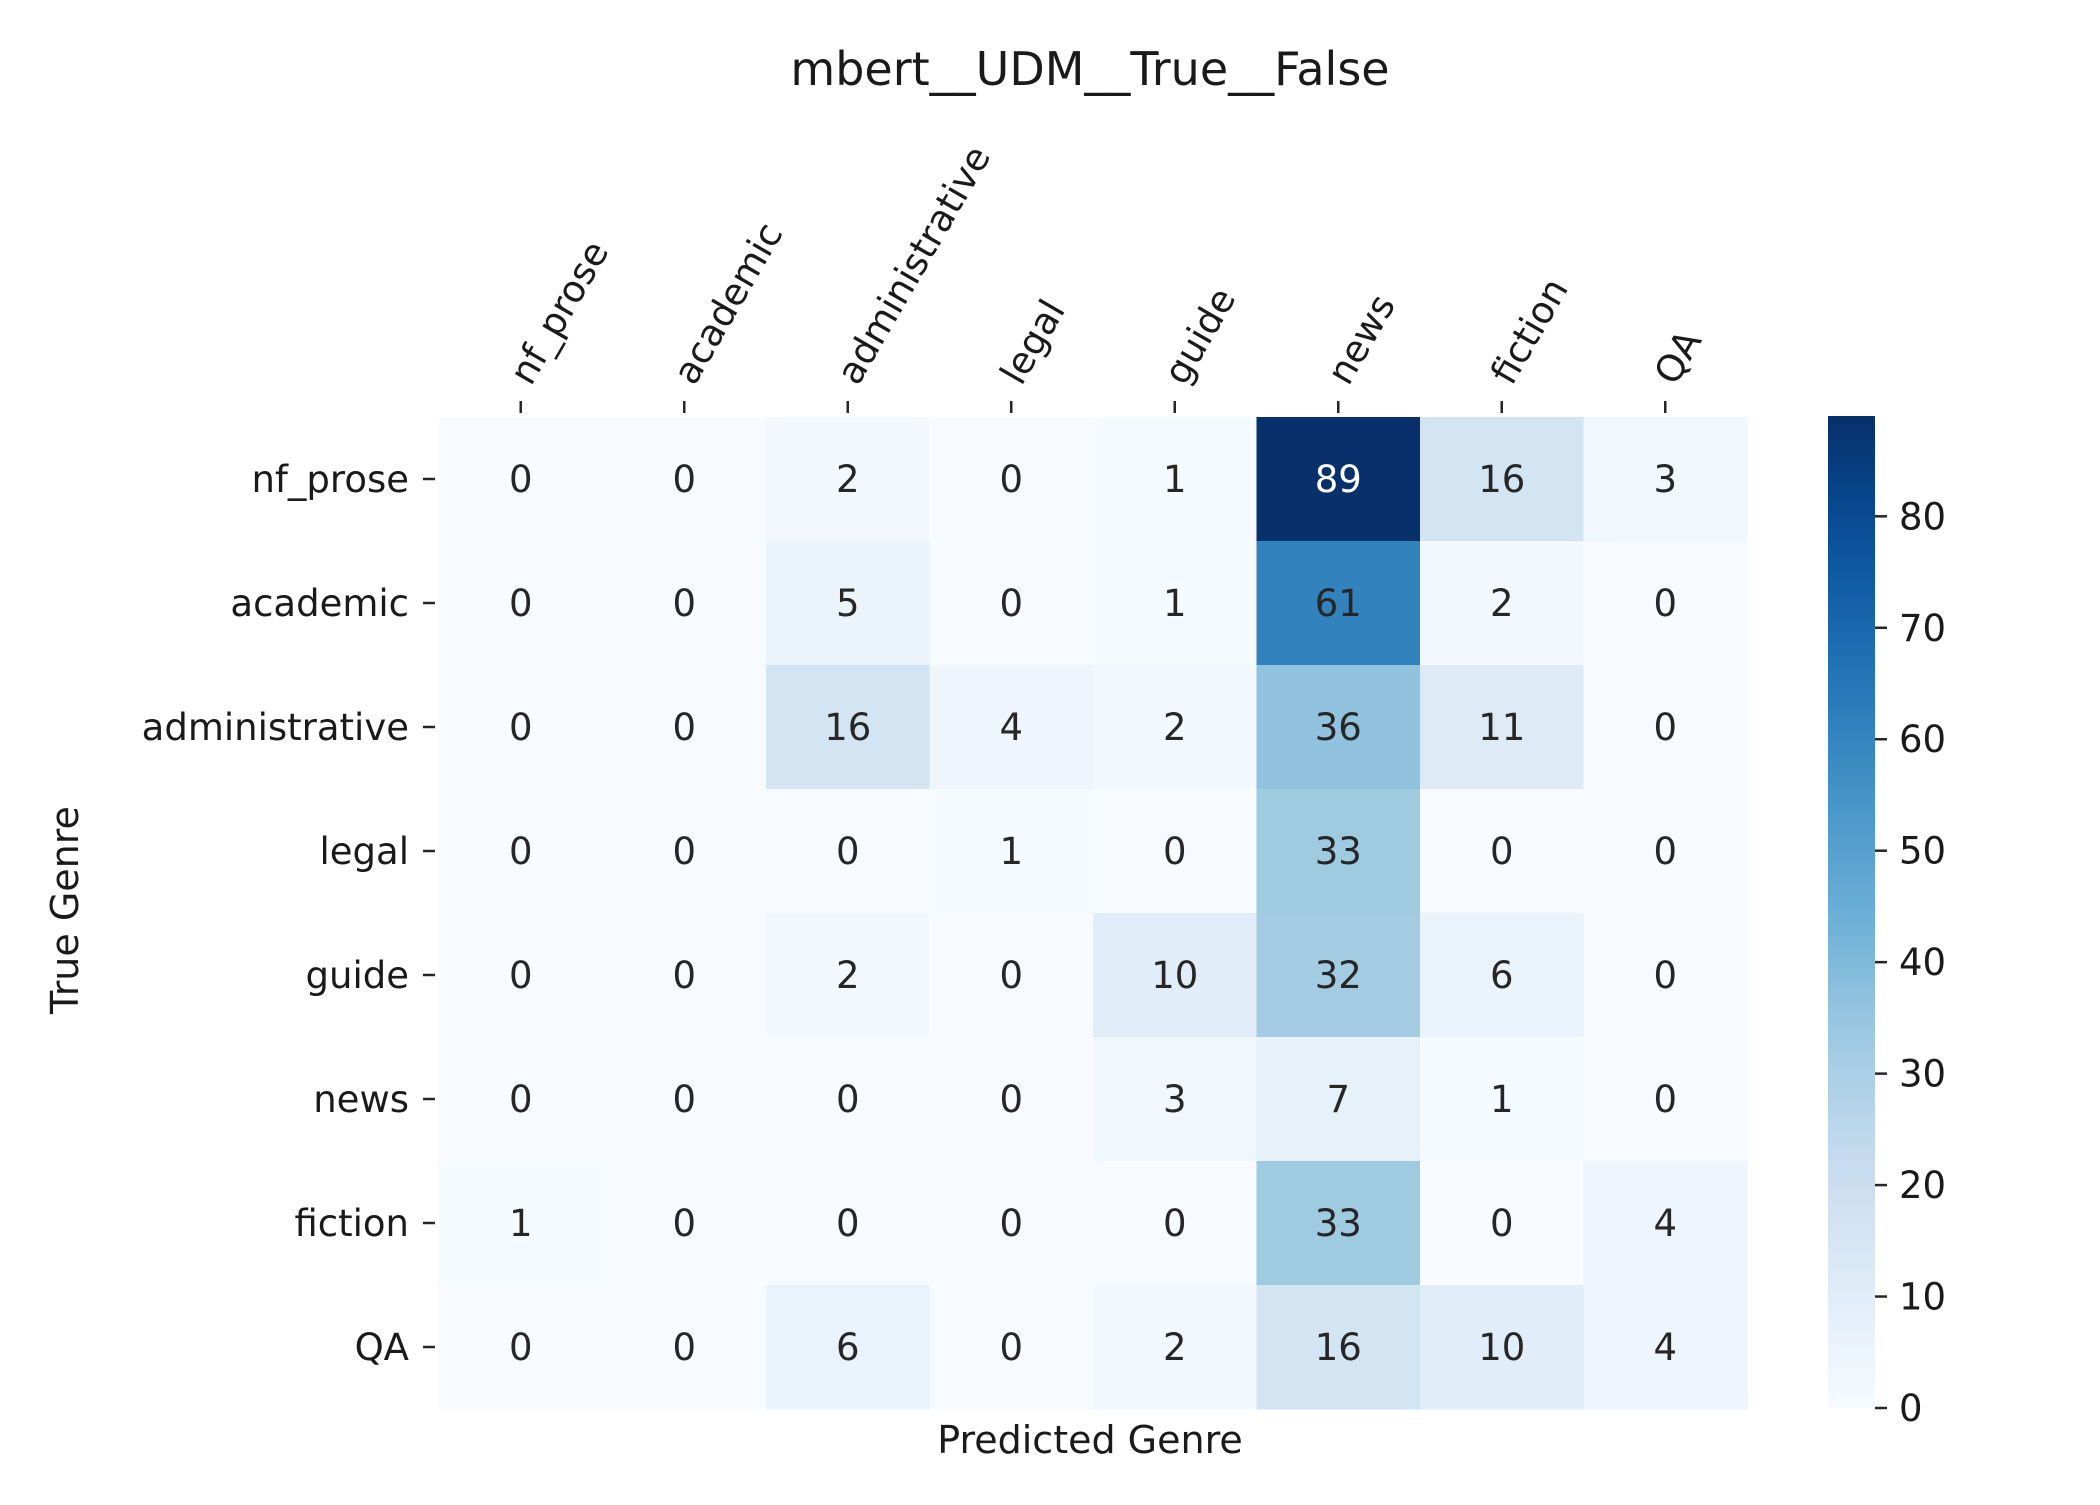  Describe the element at coordinates (1361, 339) in the screenshot. I see `x-tick-label: news` at that location.